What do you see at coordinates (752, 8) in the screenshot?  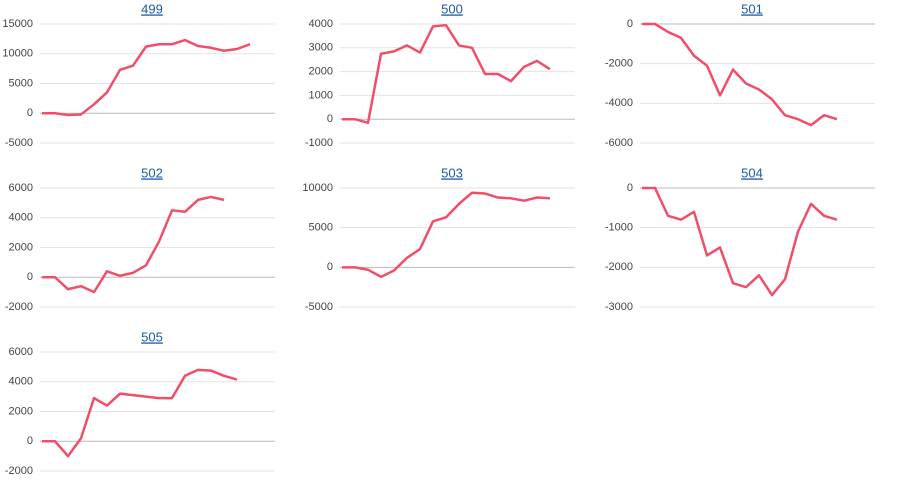 I see `chart-title: 501` at bounding box center [752, 8].